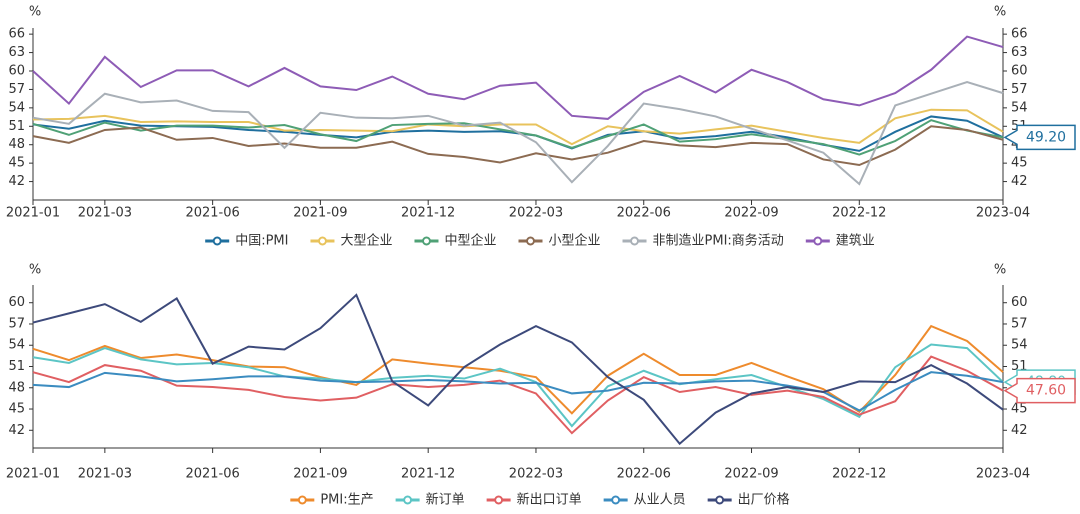 The width and height of the screenshot is (1080, 514). Describe the element at coordinates (855, 241) in the screenshot. I see `legend-label: 建筑业` at that location.